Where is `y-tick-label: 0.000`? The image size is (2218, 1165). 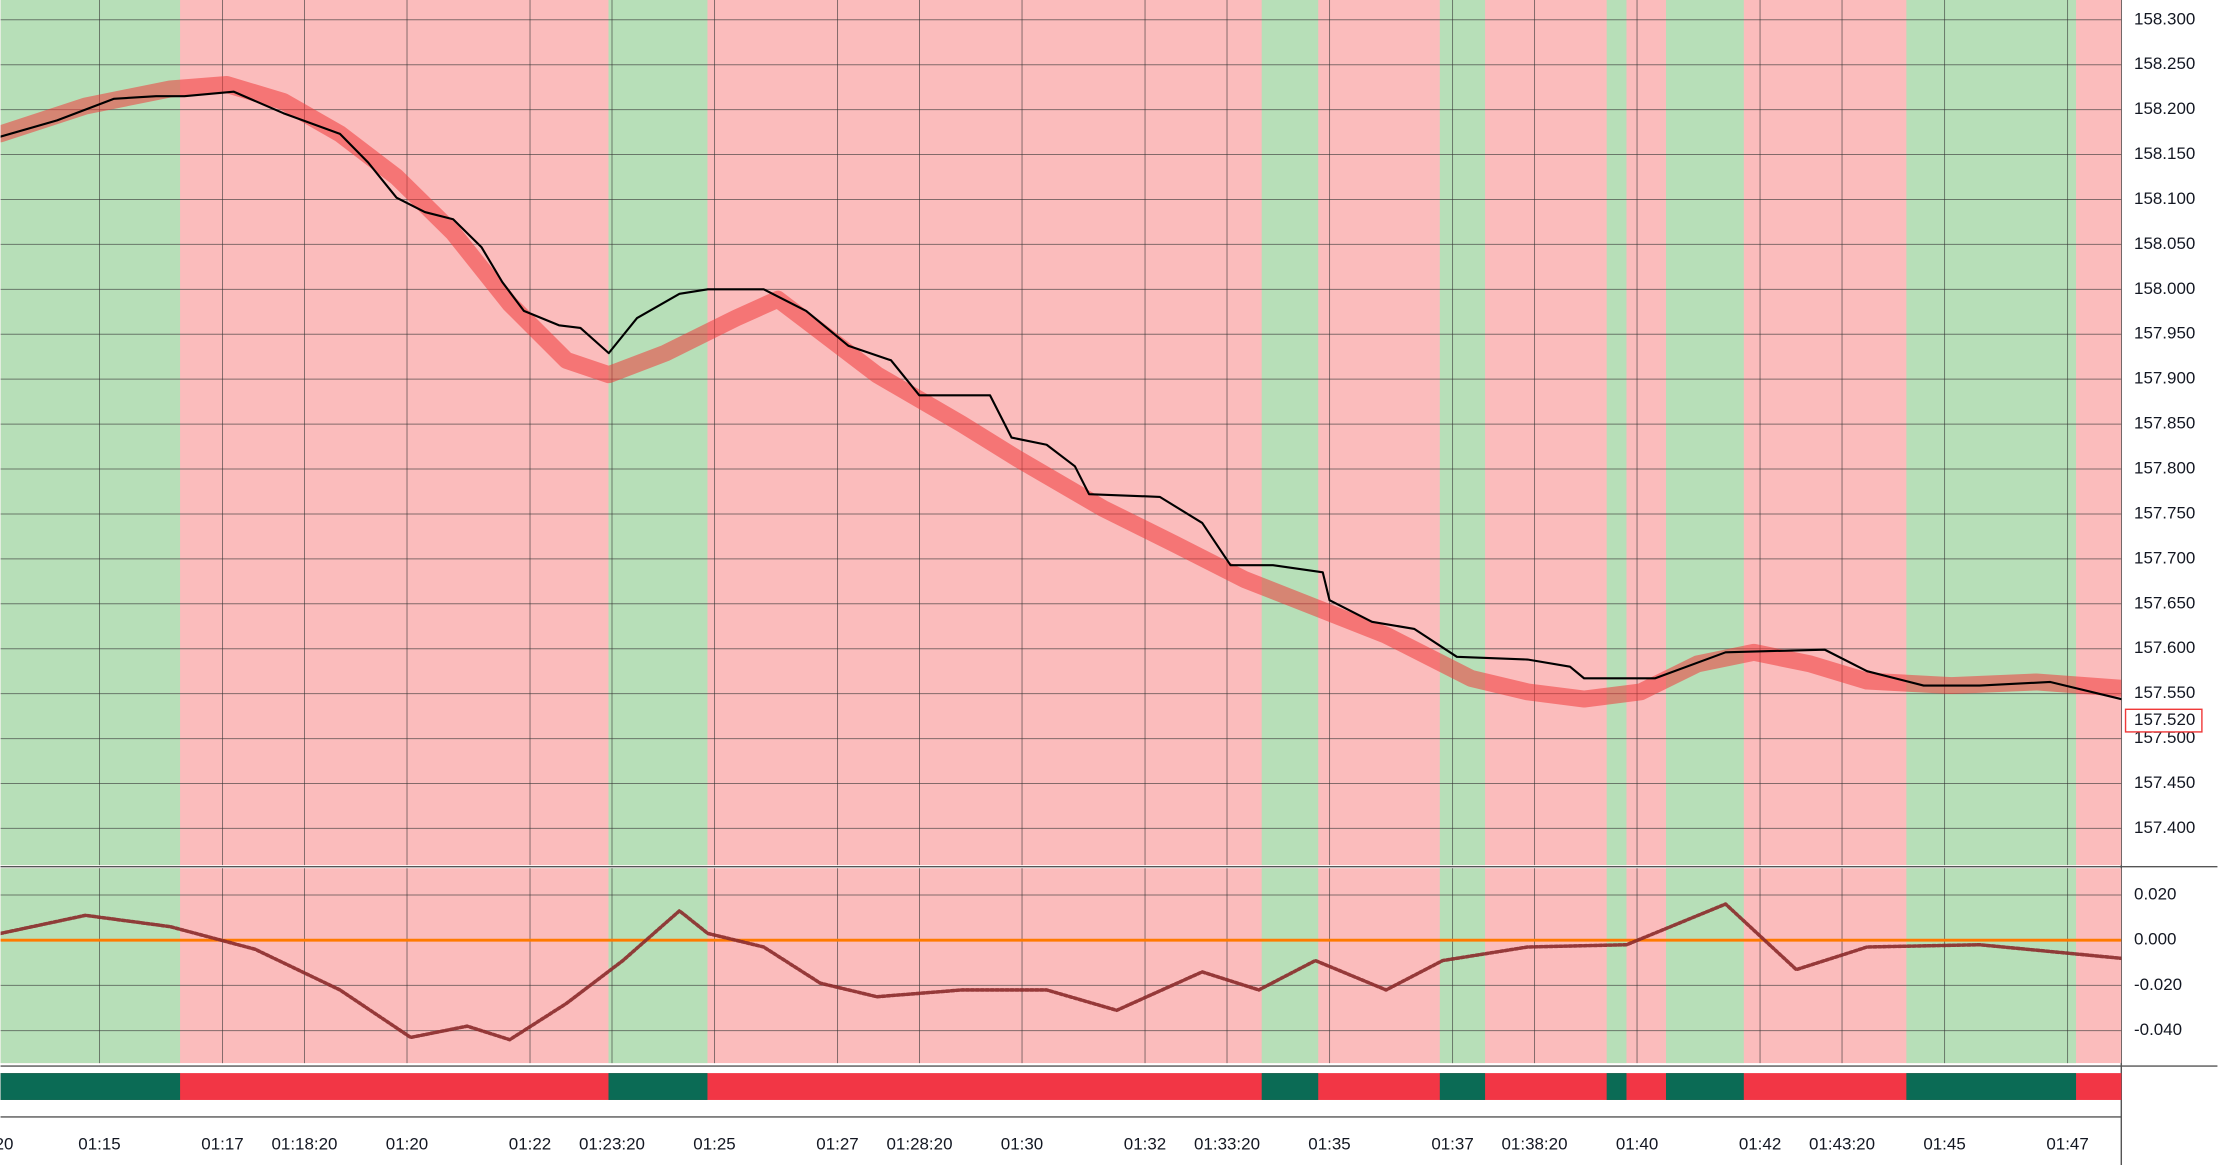
y-tick-label: 0.000 is located at coordinates (2155, 939).